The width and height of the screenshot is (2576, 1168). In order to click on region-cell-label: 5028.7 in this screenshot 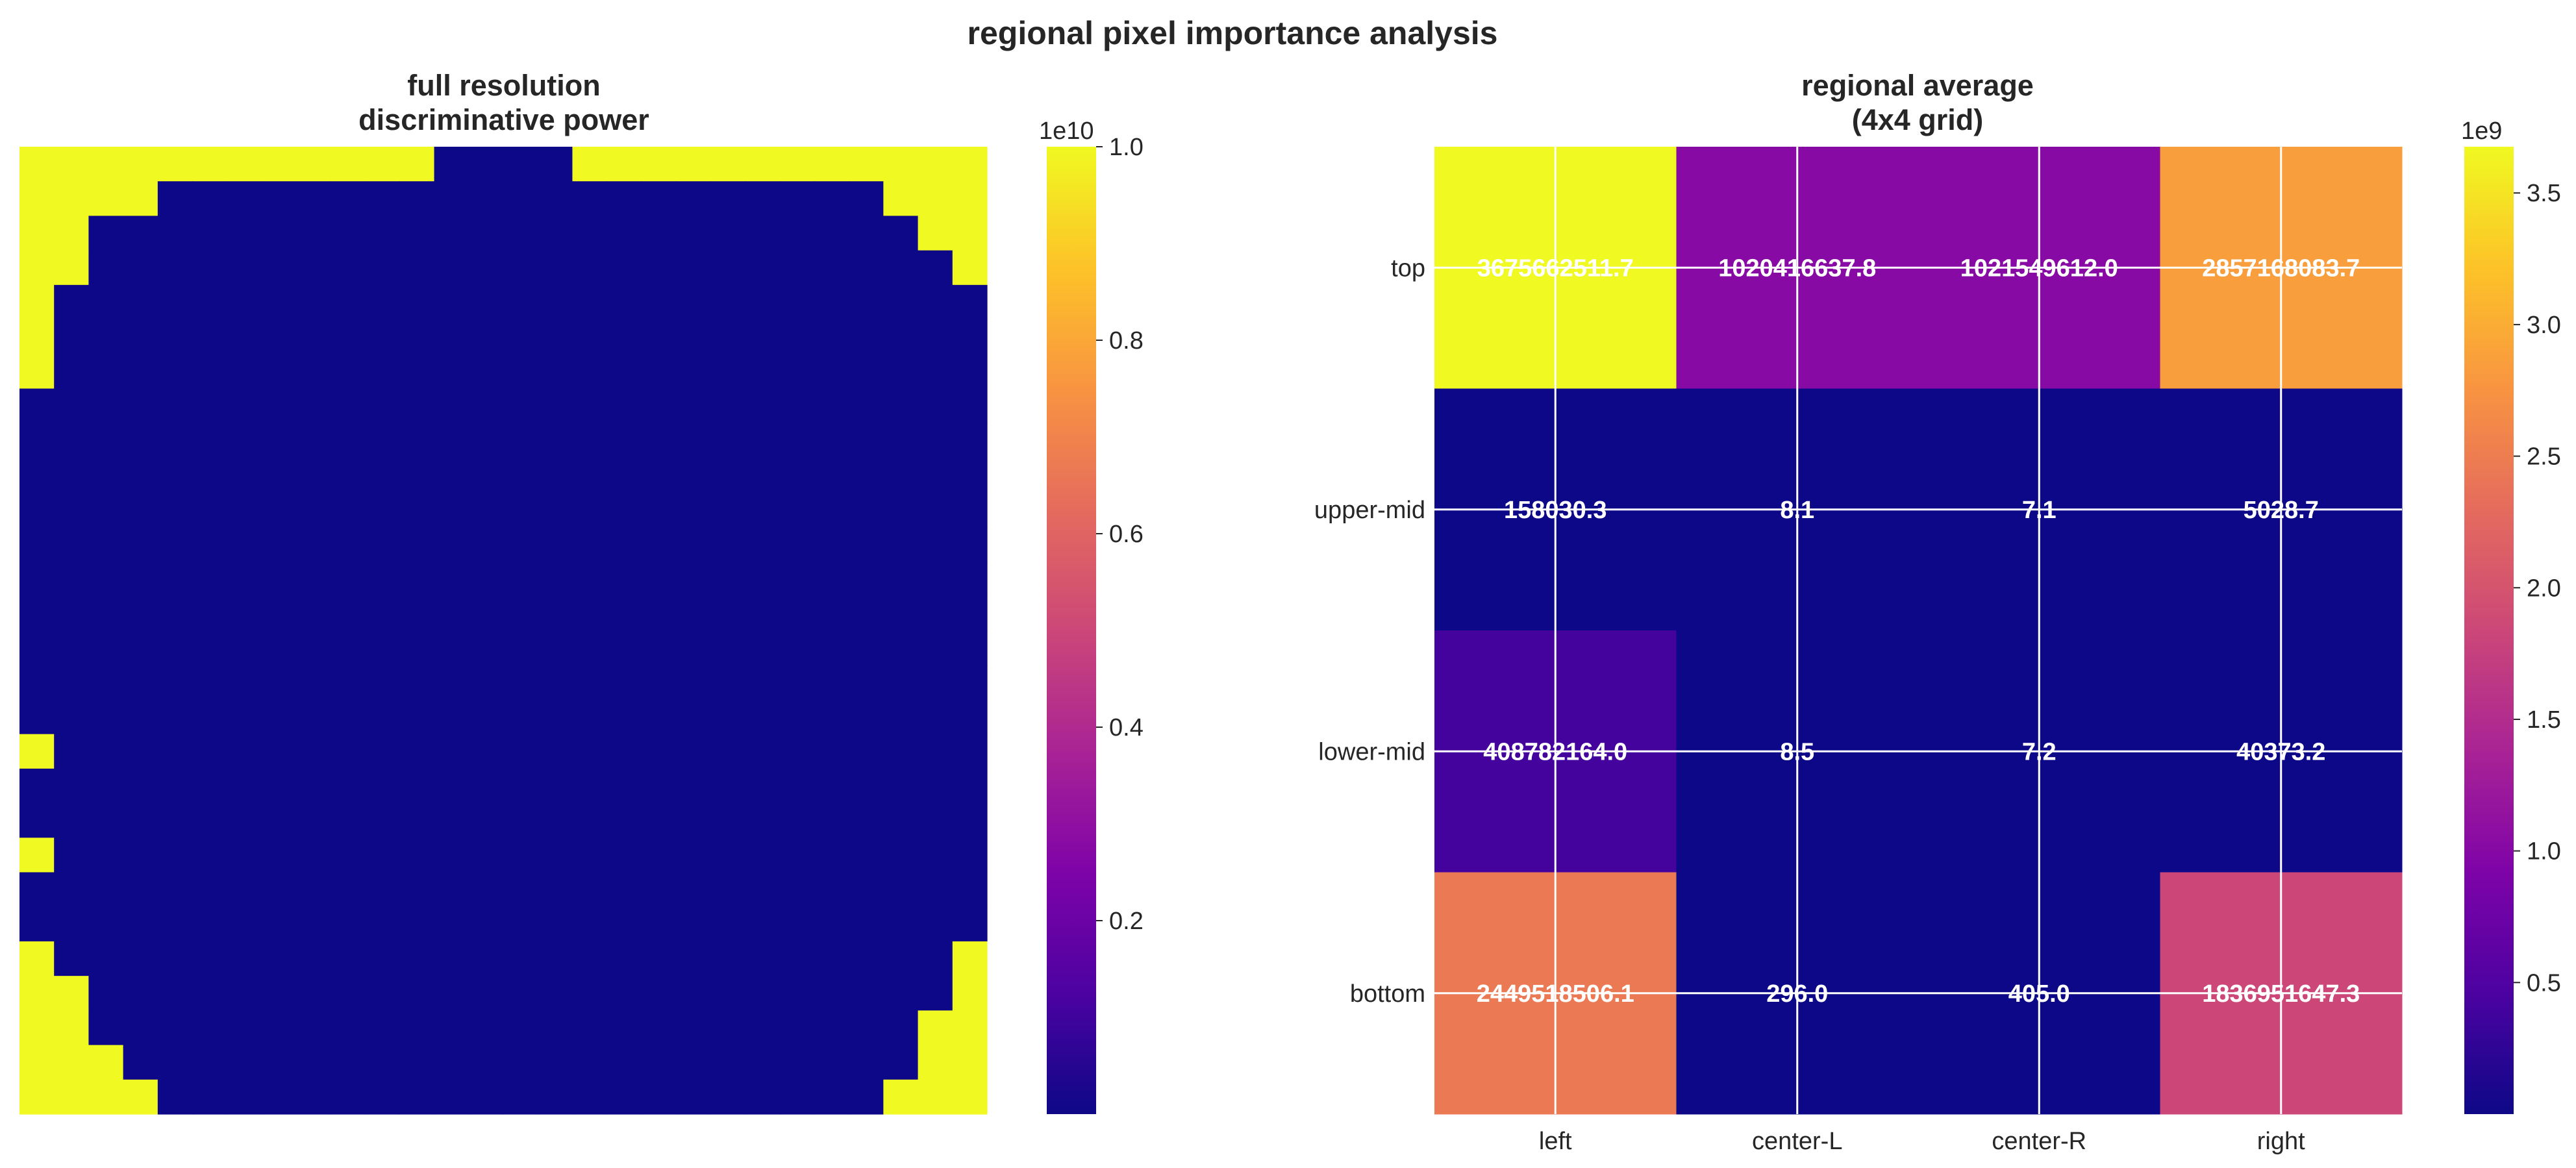, I will do `click(2281, 510)`.